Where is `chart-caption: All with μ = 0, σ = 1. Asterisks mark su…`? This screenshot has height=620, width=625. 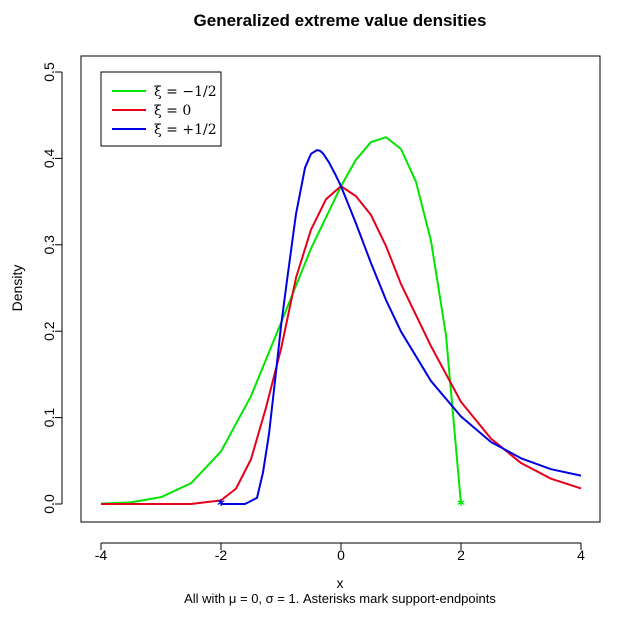 chart-caption: All with μ = 0, σ = 1. Asterisks mark su… is located at coordinates (340, 598).